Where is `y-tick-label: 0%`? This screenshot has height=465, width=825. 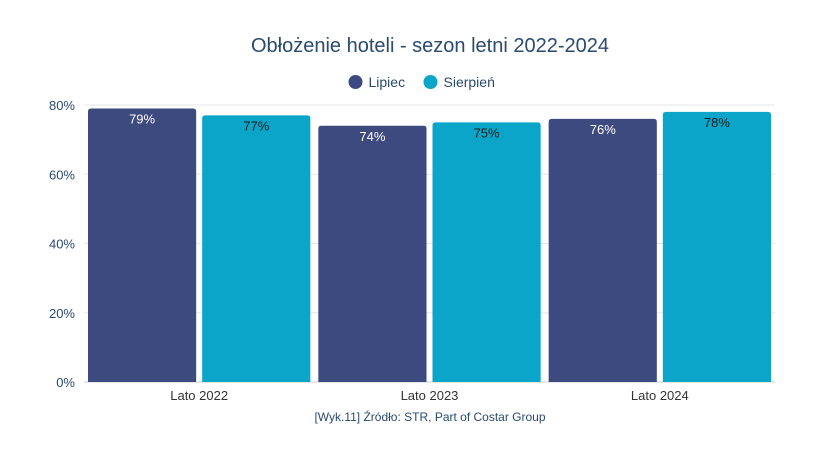 y-tick-label: 0% is located at coordinates (65, 382).